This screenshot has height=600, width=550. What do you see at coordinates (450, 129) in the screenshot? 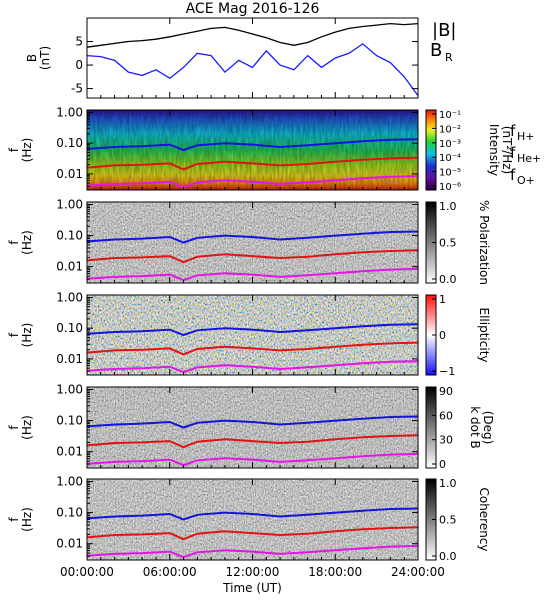
I see `colorbar-tick-label: 10⁻²` at bounding box center [450, 129].